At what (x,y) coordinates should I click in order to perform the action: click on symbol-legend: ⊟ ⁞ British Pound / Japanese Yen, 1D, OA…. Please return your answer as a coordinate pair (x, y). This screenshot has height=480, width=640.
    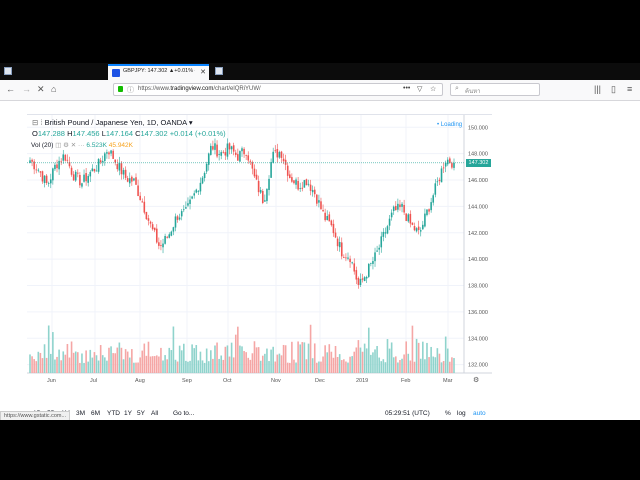
    Looking at the image, I should click on (112, 122).